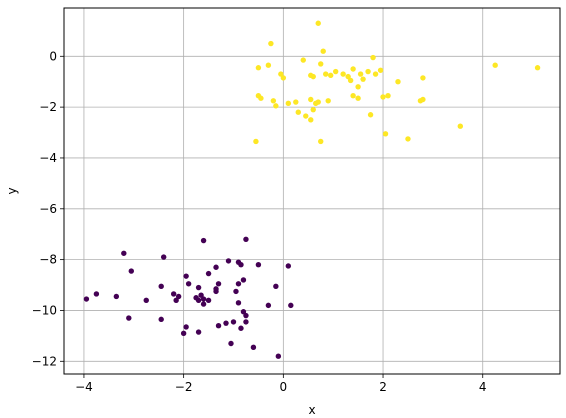 The width and height of the screenshot is (566, 418). I want to click on y-tick-label: −4, so click(48, 158).